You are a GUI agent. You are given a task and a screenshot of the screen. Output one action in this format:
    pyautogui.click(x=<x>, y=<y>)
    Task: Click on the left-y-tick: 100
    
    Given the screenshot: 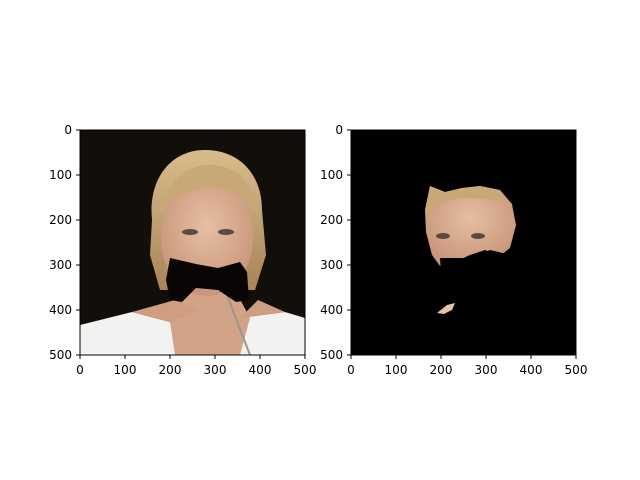 What is the action you would take?
    pyautogui.click(x=60, y=175)
    